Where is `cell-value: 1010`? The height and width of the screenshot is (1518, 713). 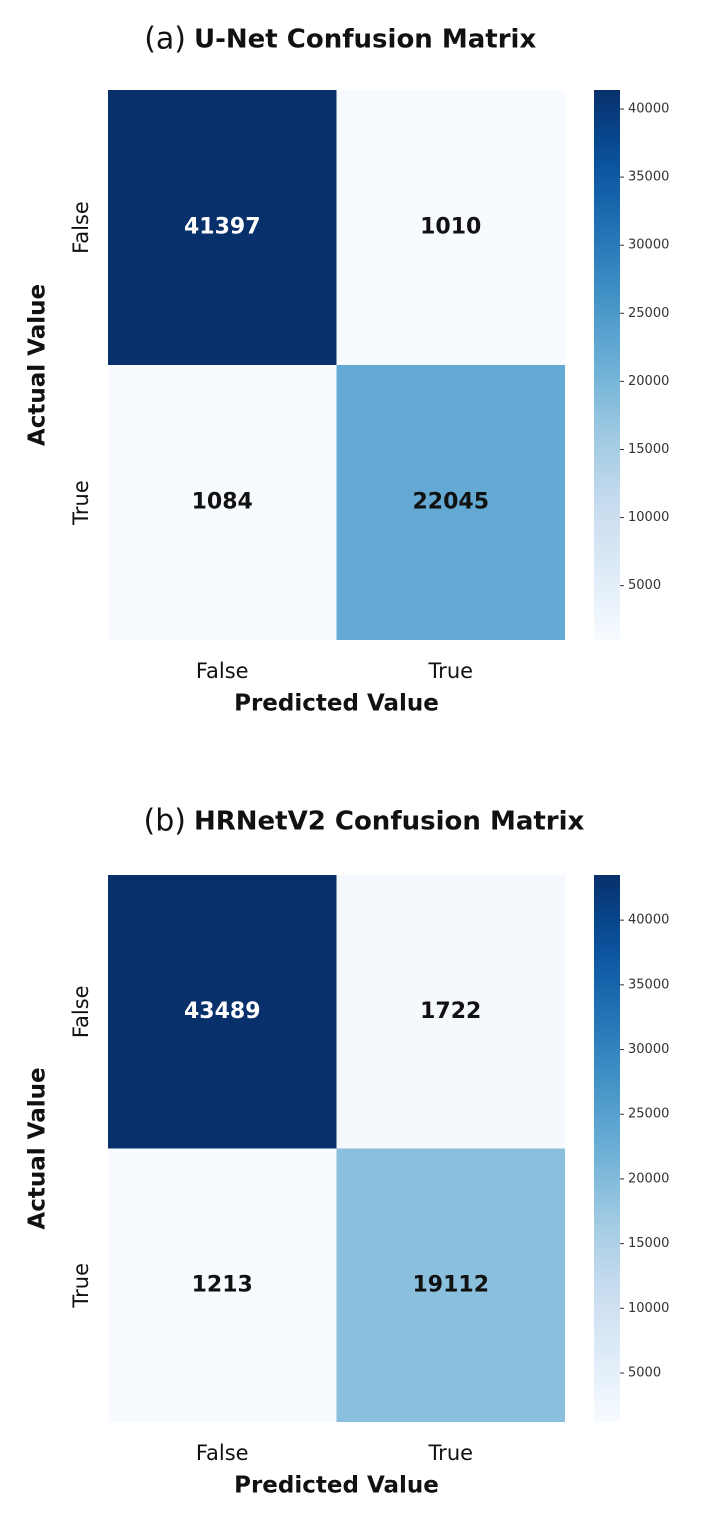
cell-value: 1010 is located at coordinates (450, 227).